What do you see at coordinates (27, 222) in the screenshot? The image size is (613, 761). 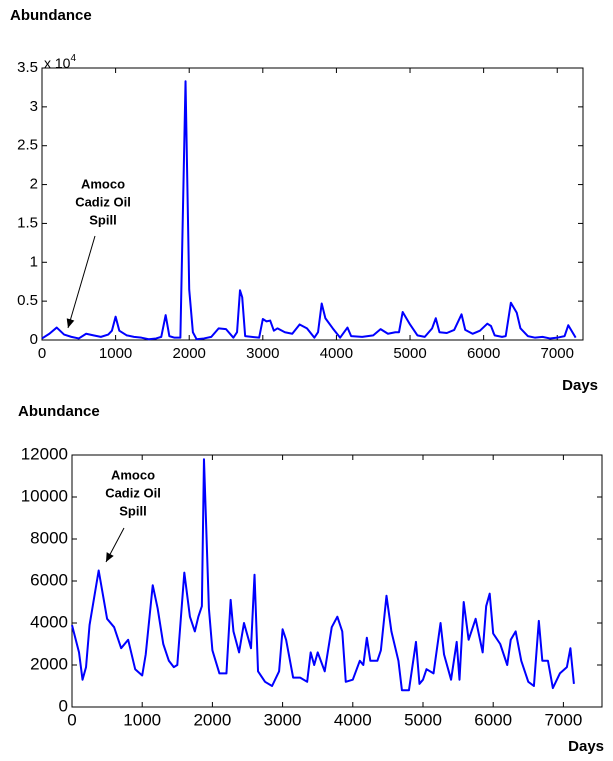 I see `y-tick-label: 1.5` at bounding box center [27, 222].